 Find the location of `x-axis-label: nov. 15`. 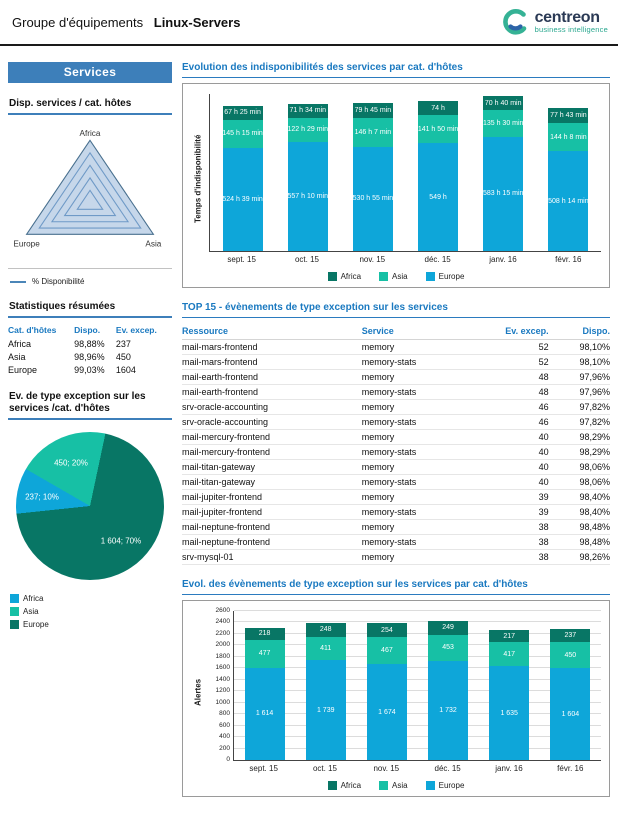

x-axis-label: nov. 15 is located at coordinates (372, 259).